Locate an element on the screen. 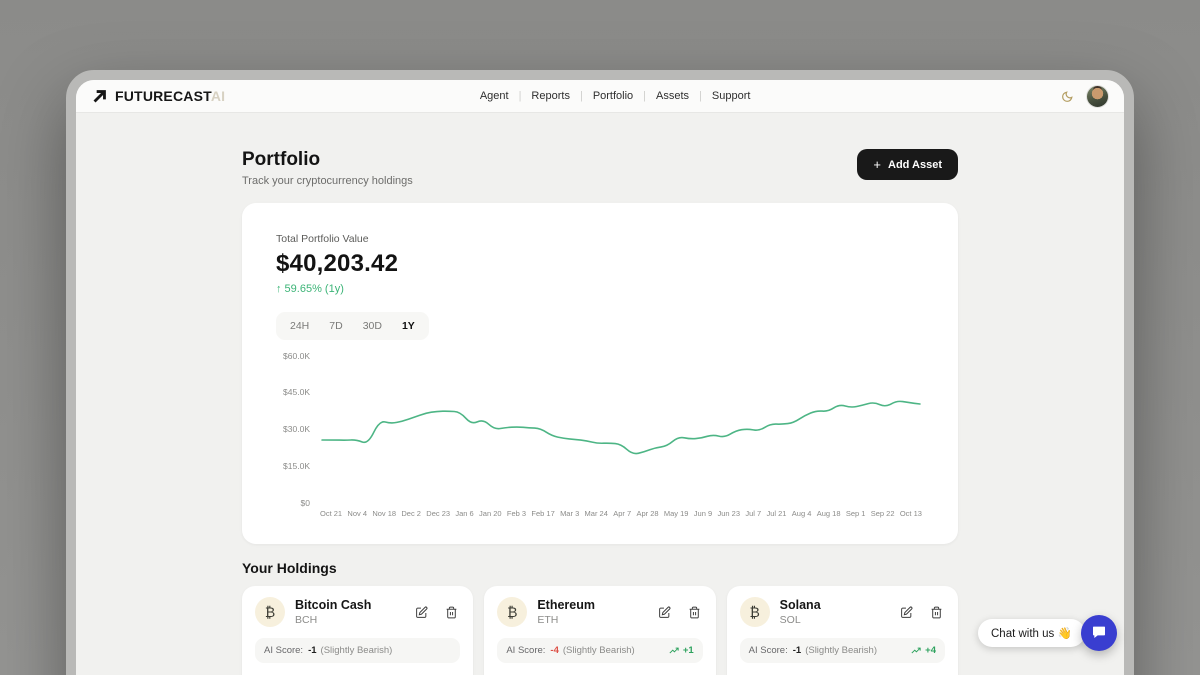 The width and height of the screenshot is (1200, 675). chat-launcher-button is located at coordinates (1099, 633).